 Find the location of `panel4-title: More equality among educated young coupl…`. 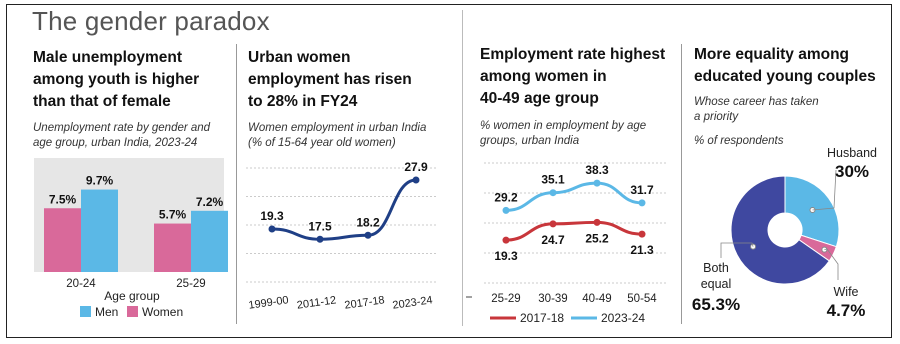

panel4-title: More equality among educated young coupl… is located at coordinates (785, 66).